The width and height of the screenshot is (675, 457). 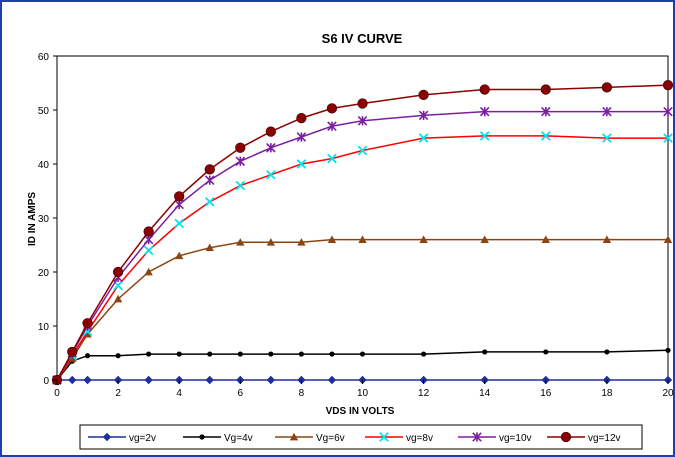 What do you see at coordinates (360, 411) in the screenshot?
I see `x-axis-label: VDS IN VOLTS` at bounding box center [360, 411].